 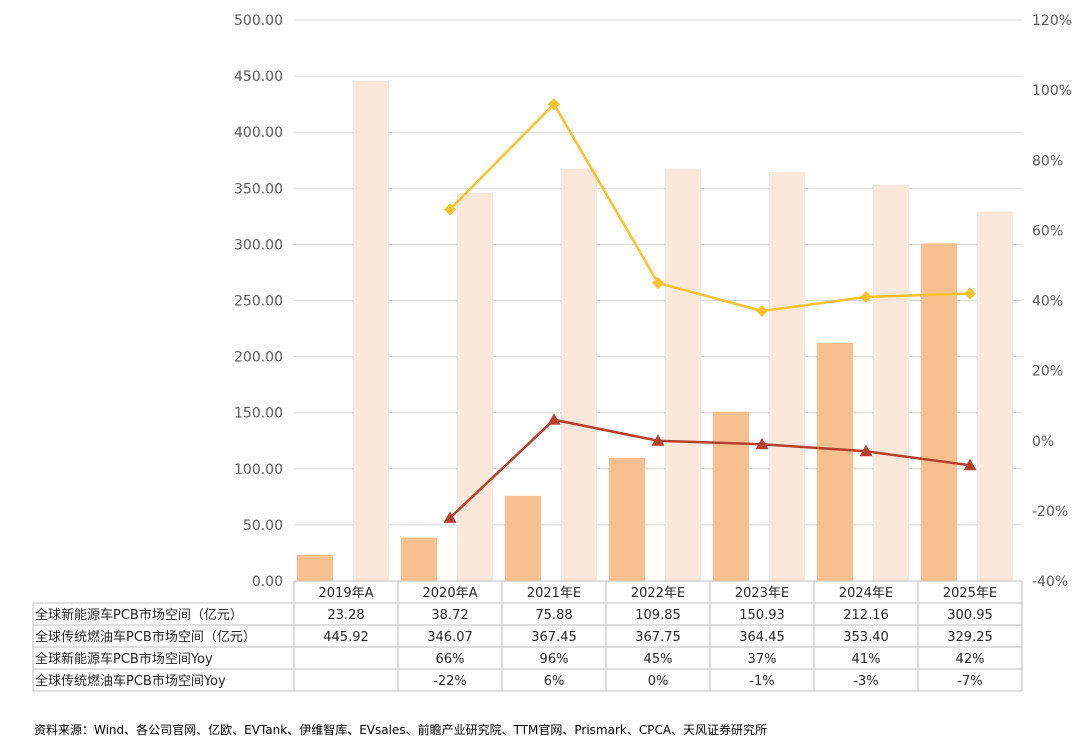 I want to click on data-label: 109.85, so click(x=658, y=615).